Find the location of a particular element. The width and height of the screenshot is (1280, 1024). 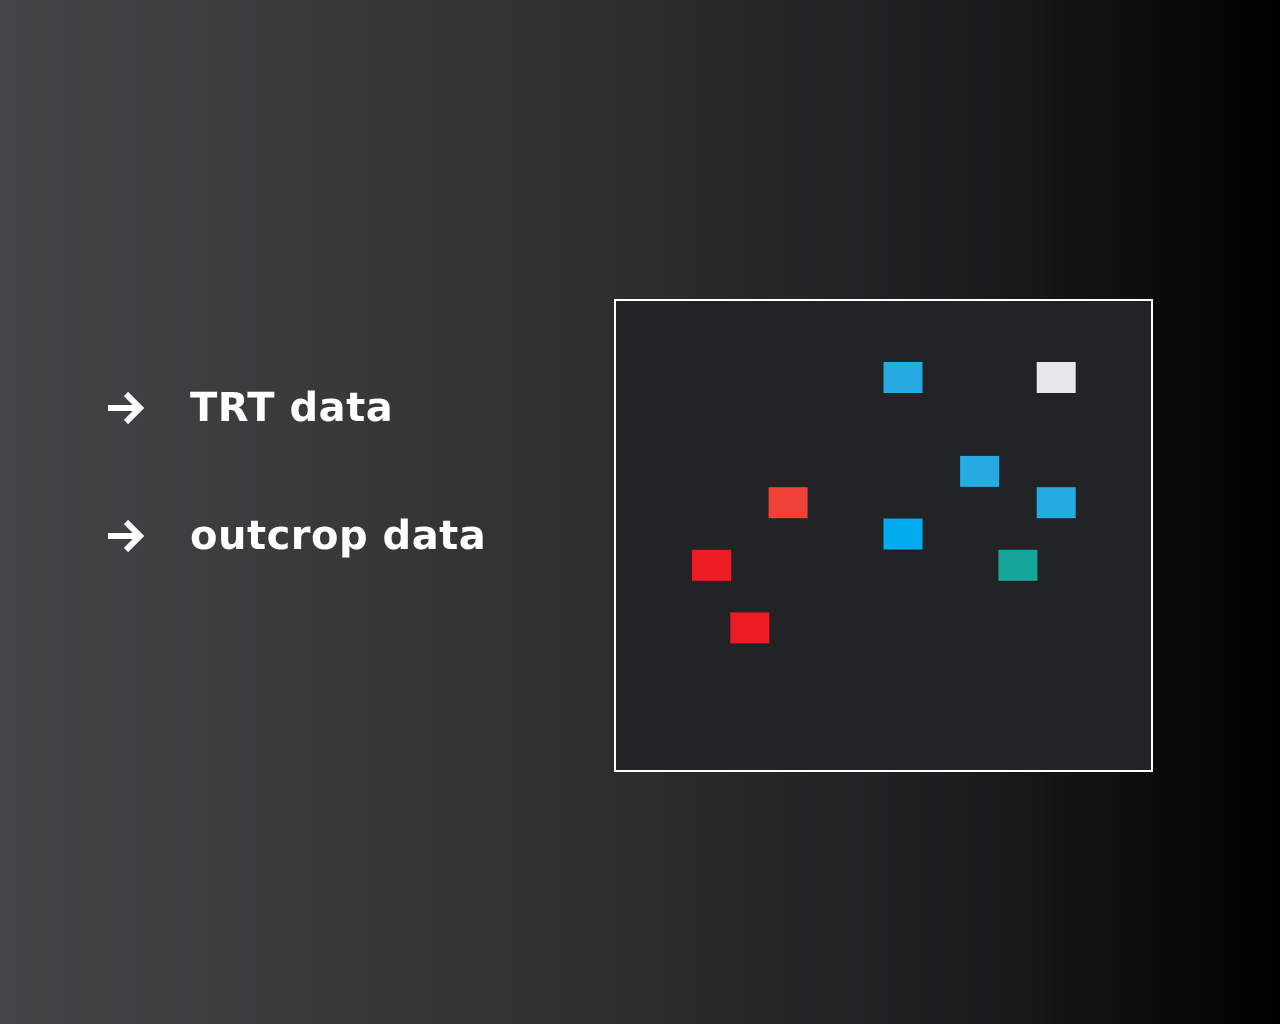

bullet-label: TRT data is located at coordinates (292, 408).